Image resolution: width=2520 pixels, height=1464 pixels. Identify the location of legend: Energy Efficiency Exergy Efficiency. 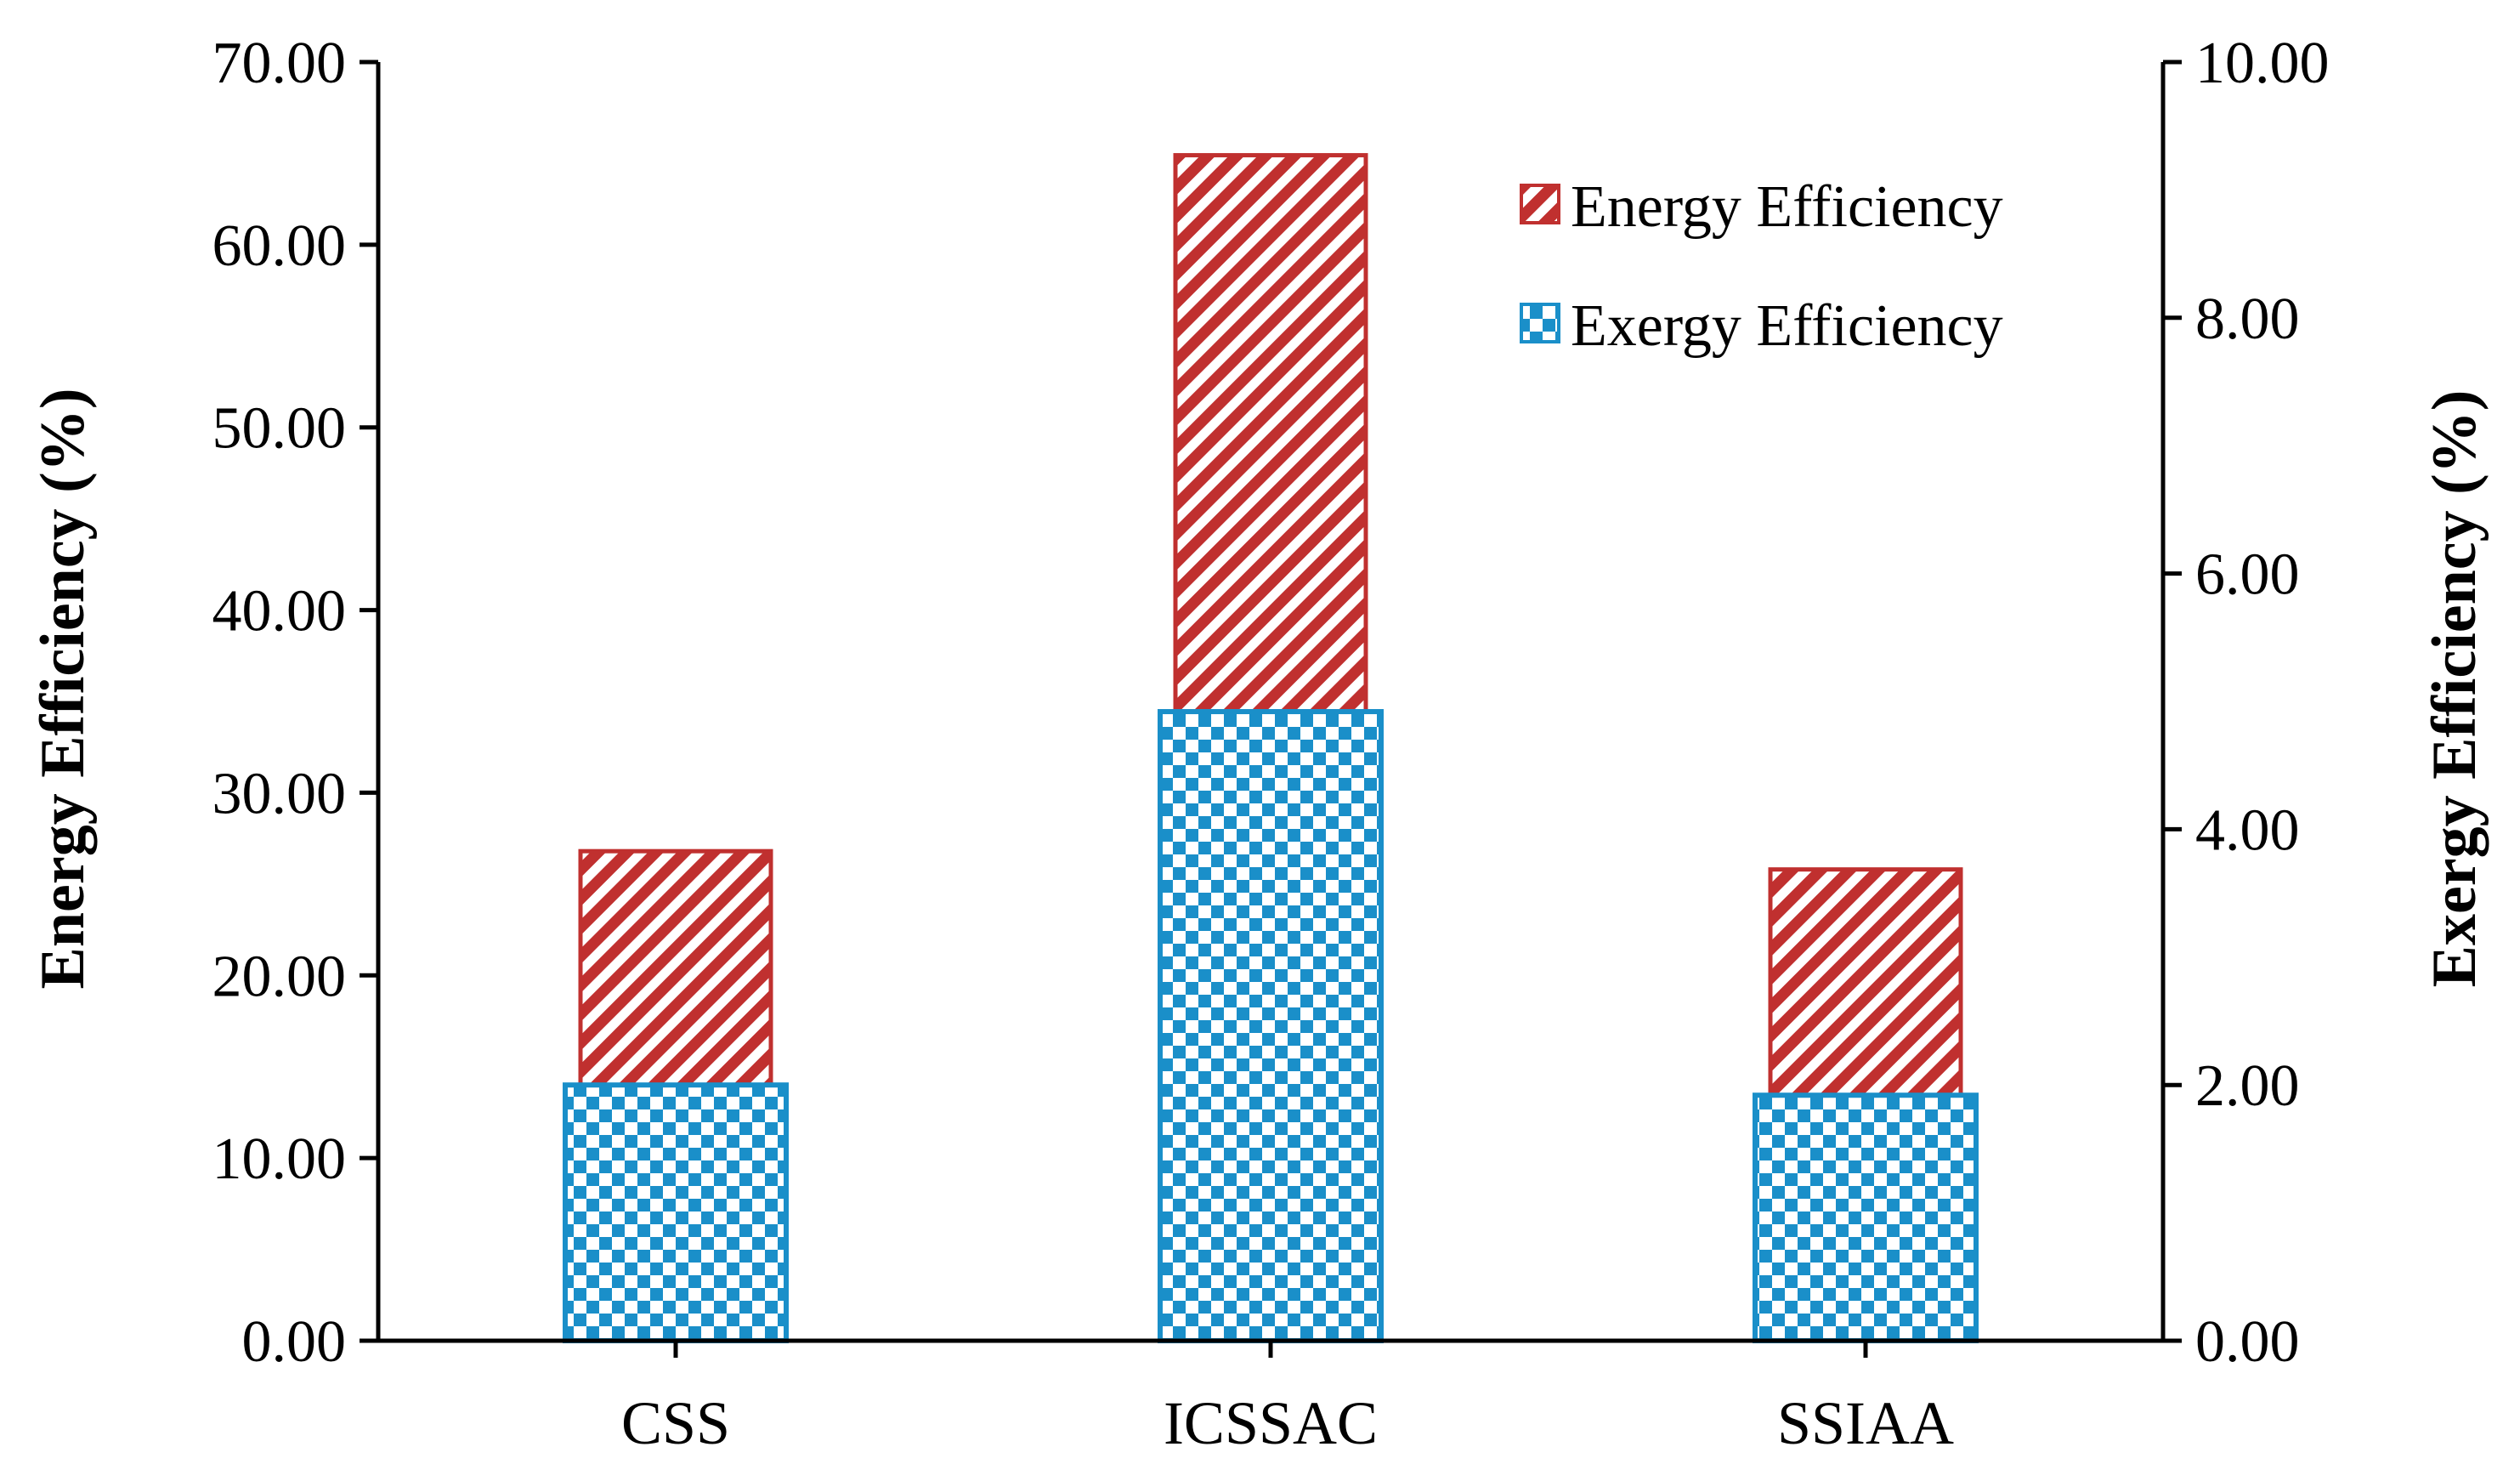
(1761, 266).